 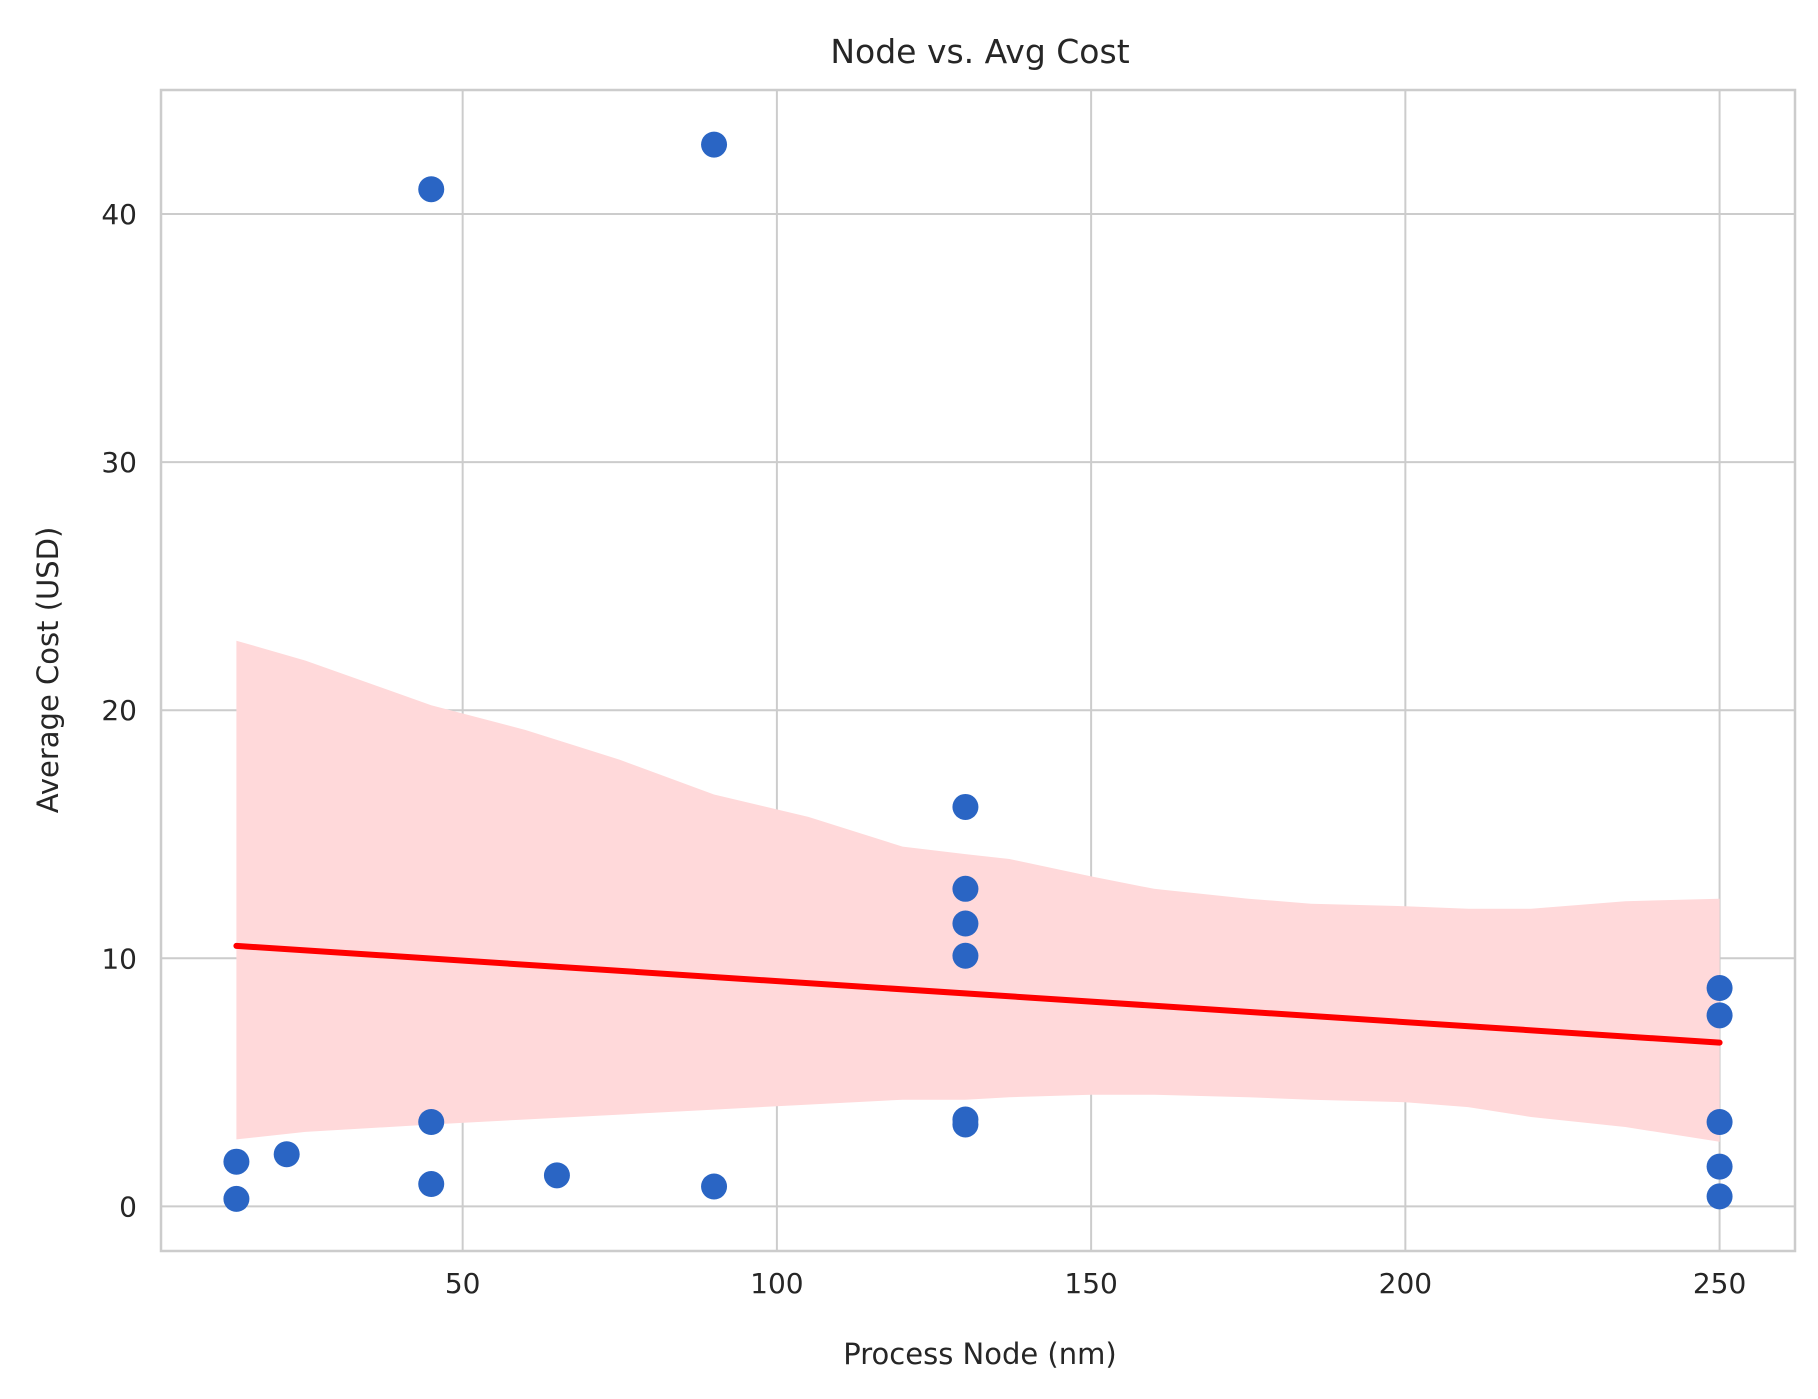 I want to click on x-tick-labels: 50 100 150 200 250, so click(x=1095, y=1283).